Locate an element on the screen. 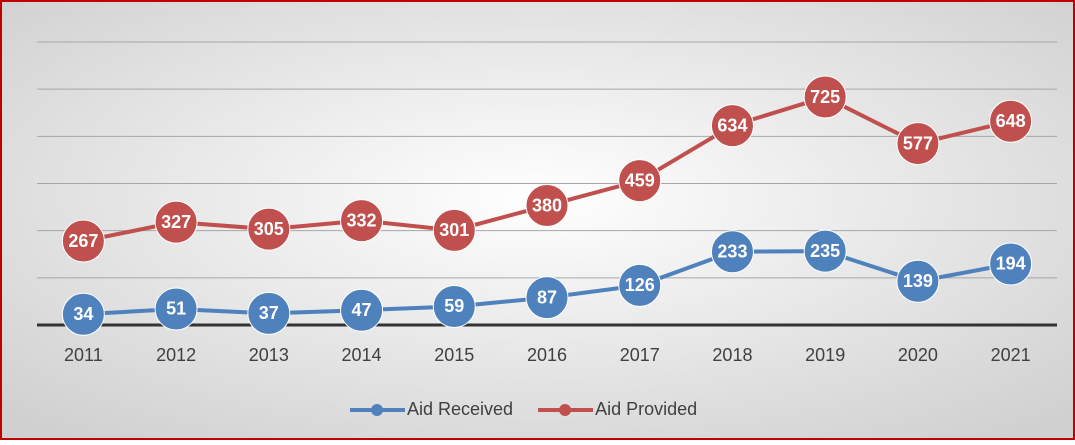 This screenshot has height=445, width=1075. data-label: 301 is located at coordinates (454, 230).